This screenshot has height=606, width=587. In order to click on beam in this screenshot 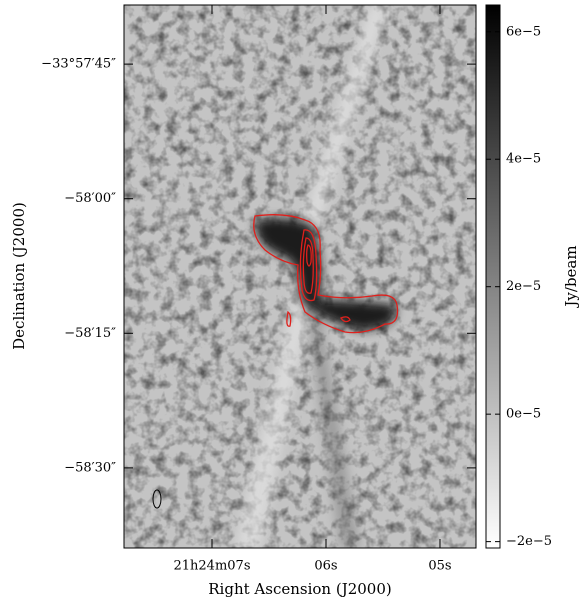, I will do `click(157, 499)`.